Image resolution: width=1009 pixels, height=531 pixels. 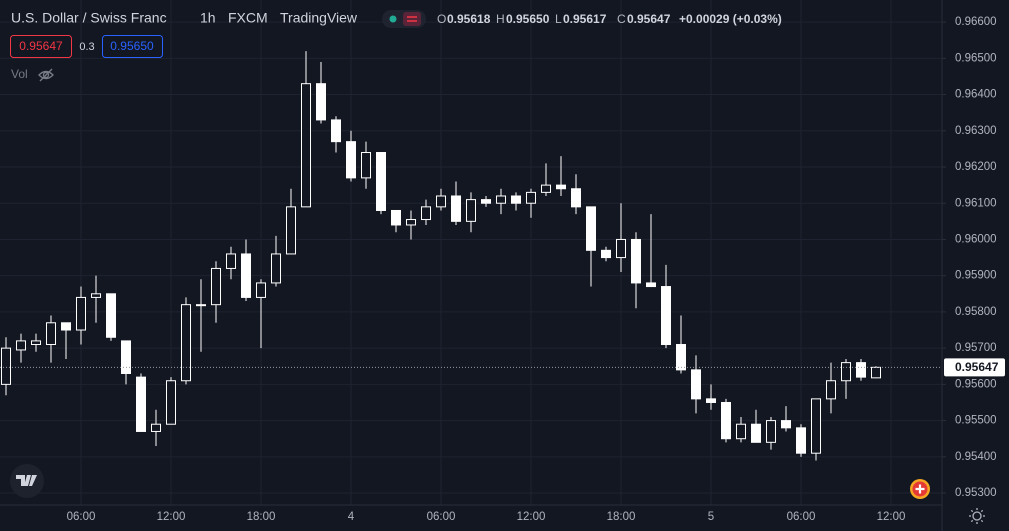 I want to click on ohlc-value: 0.95650, so click(x=528, y=19).